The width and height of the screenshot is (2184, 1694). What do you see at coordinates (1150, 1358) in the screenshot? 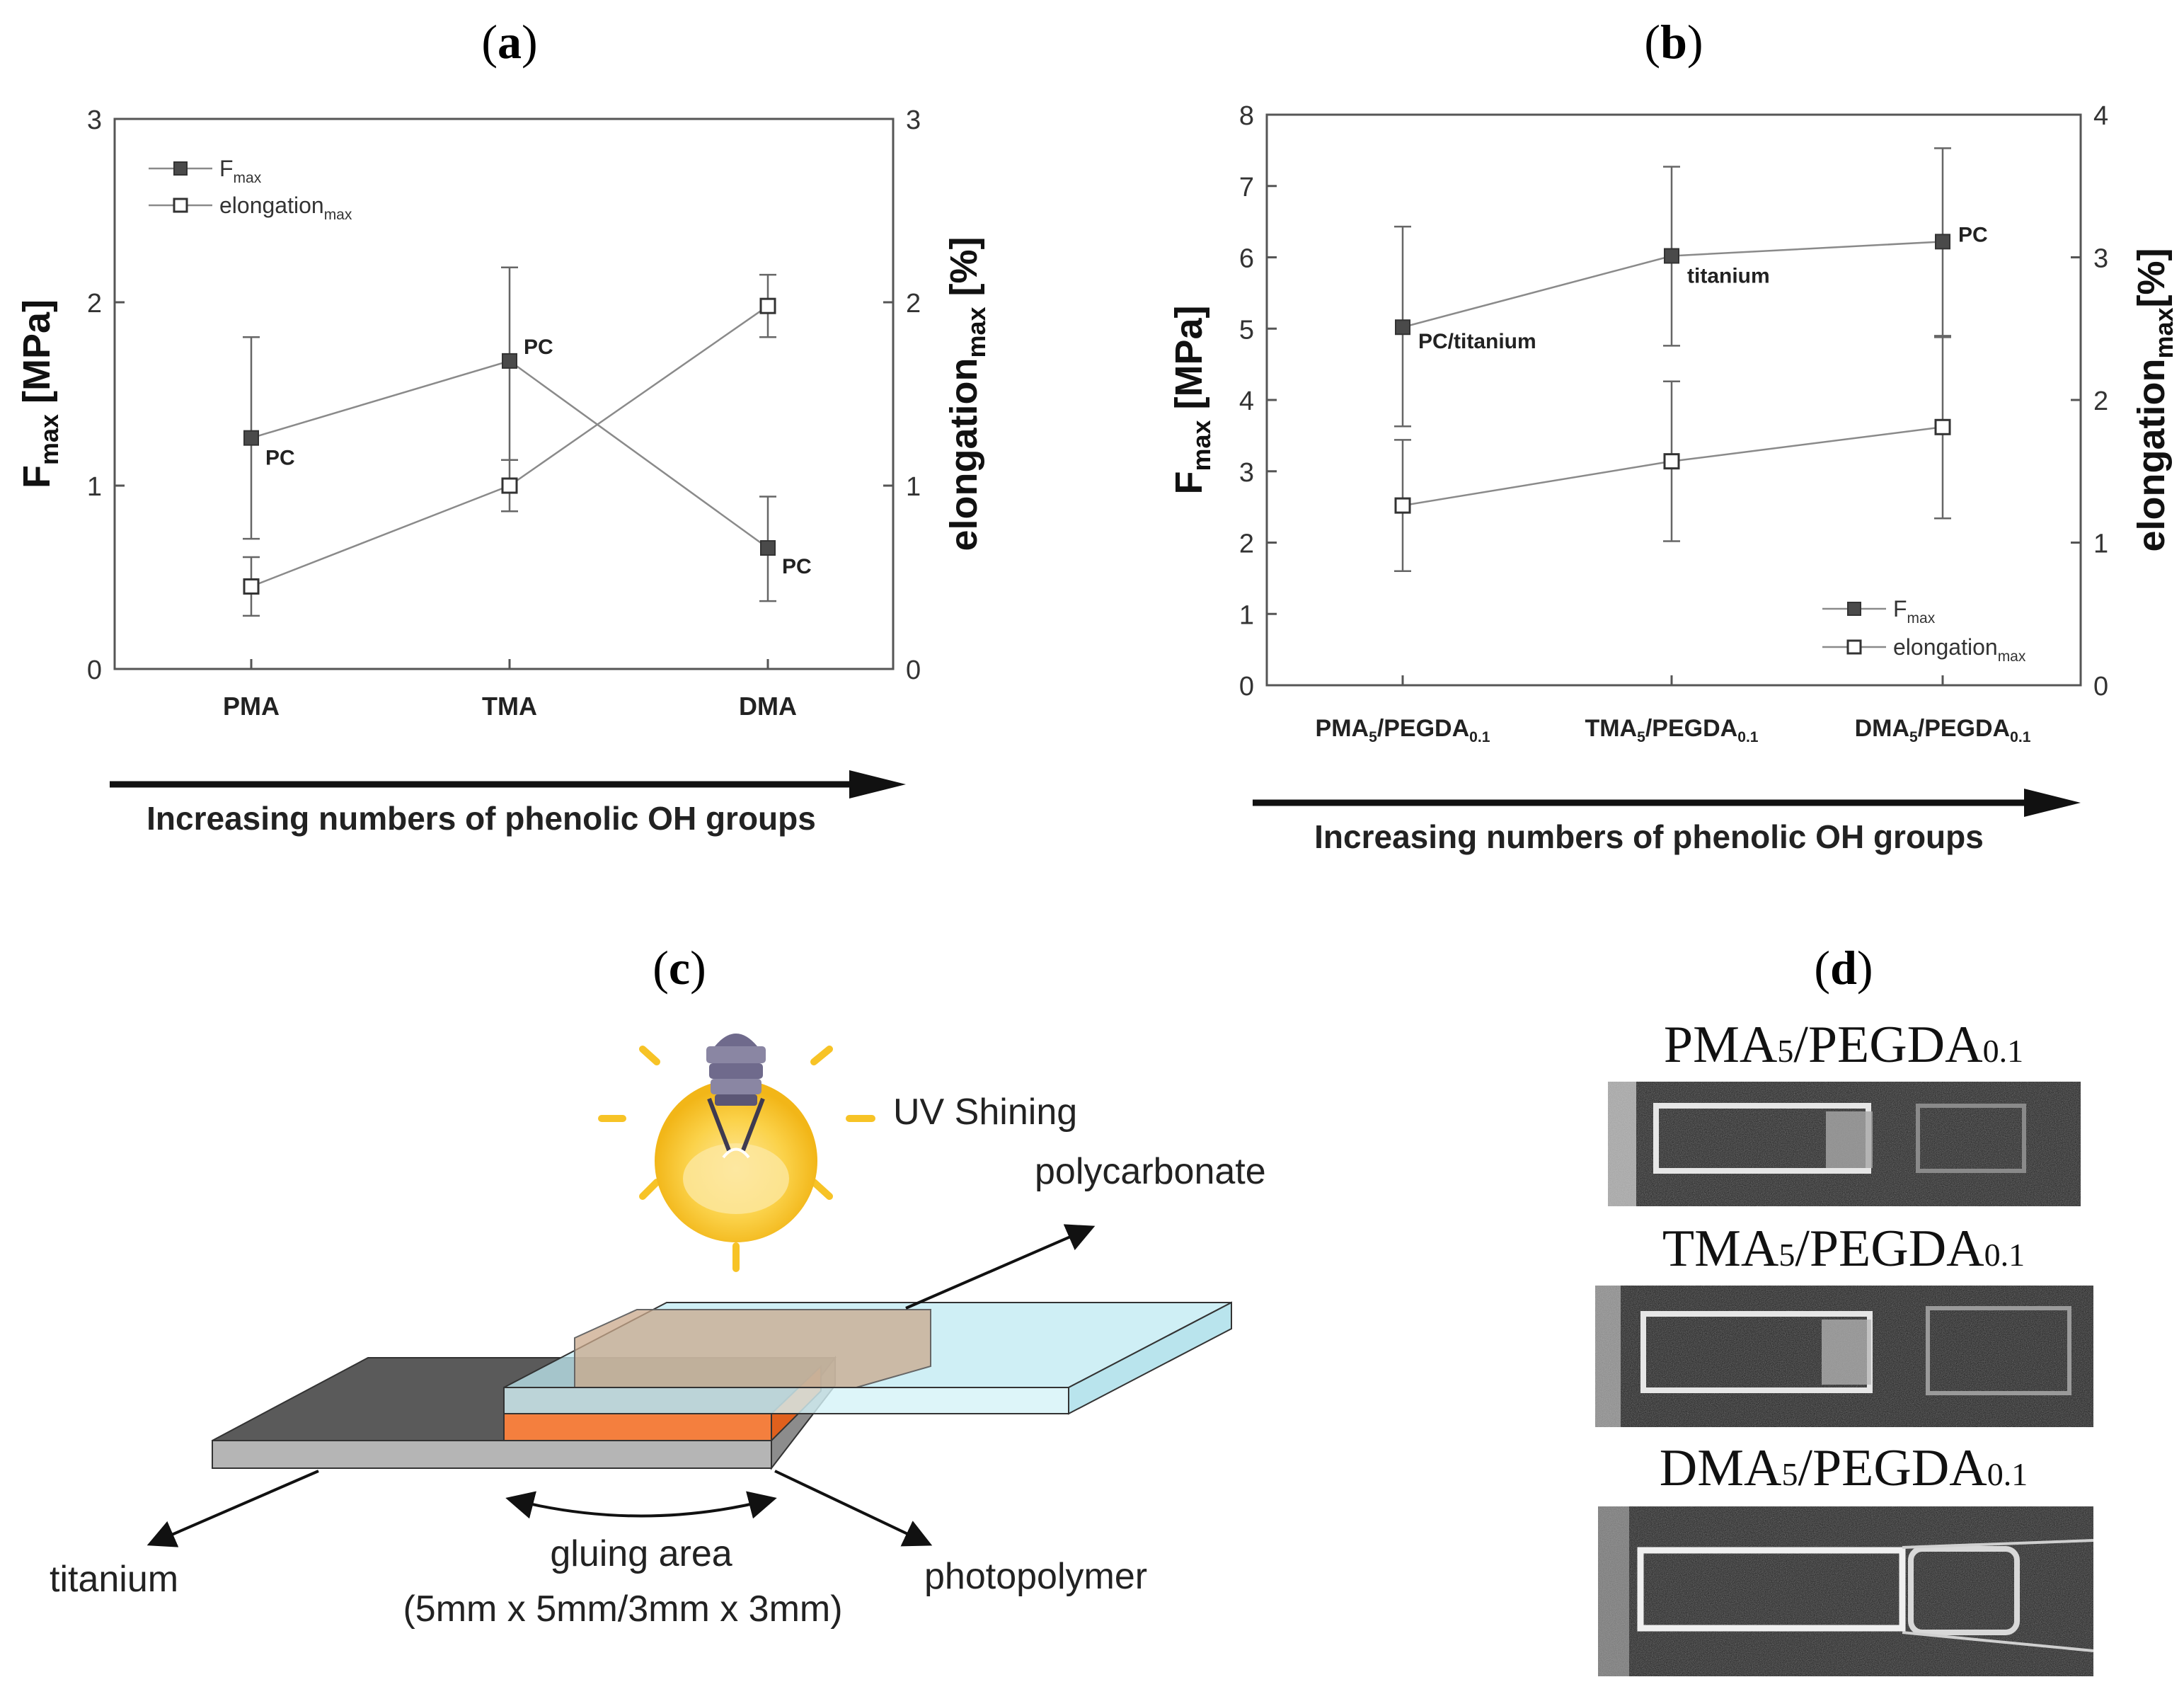
I see `polycarbonate-side` at bounding box center [1150, 1358].